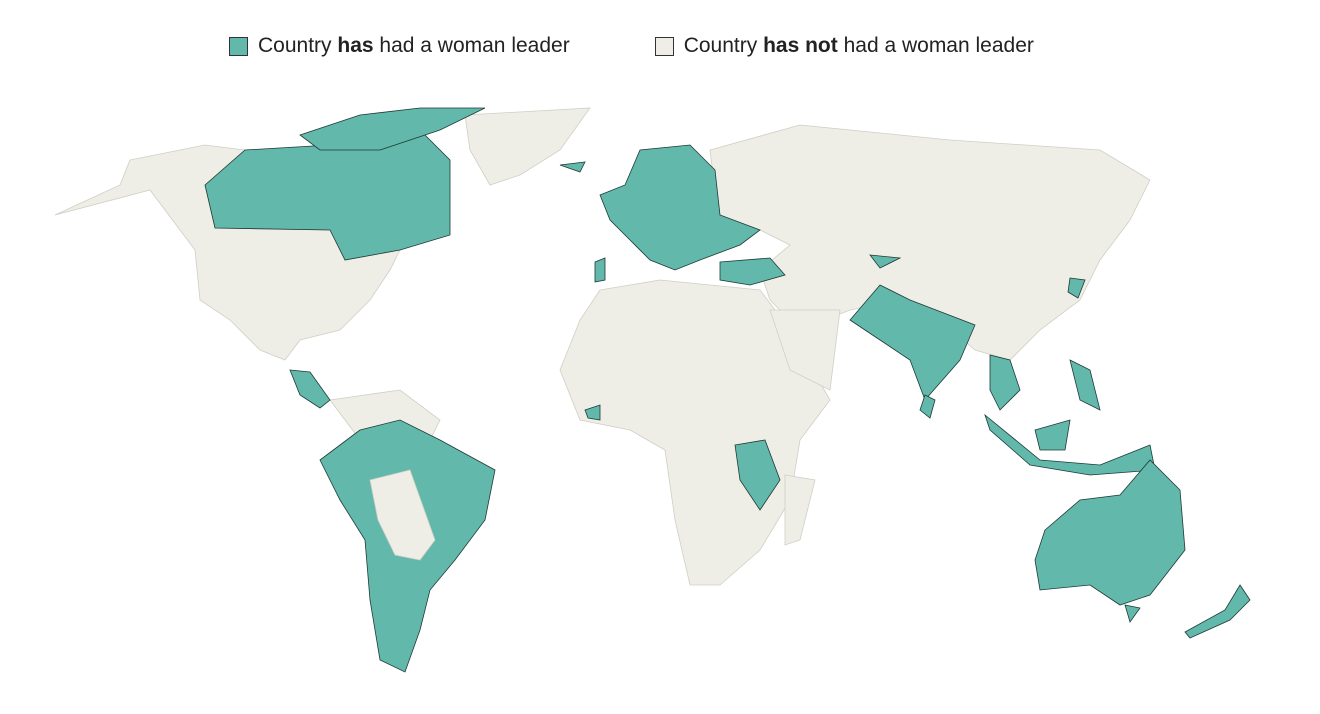  I want to click on legend-item: Country has not had a woman leader, so click(844, 46).